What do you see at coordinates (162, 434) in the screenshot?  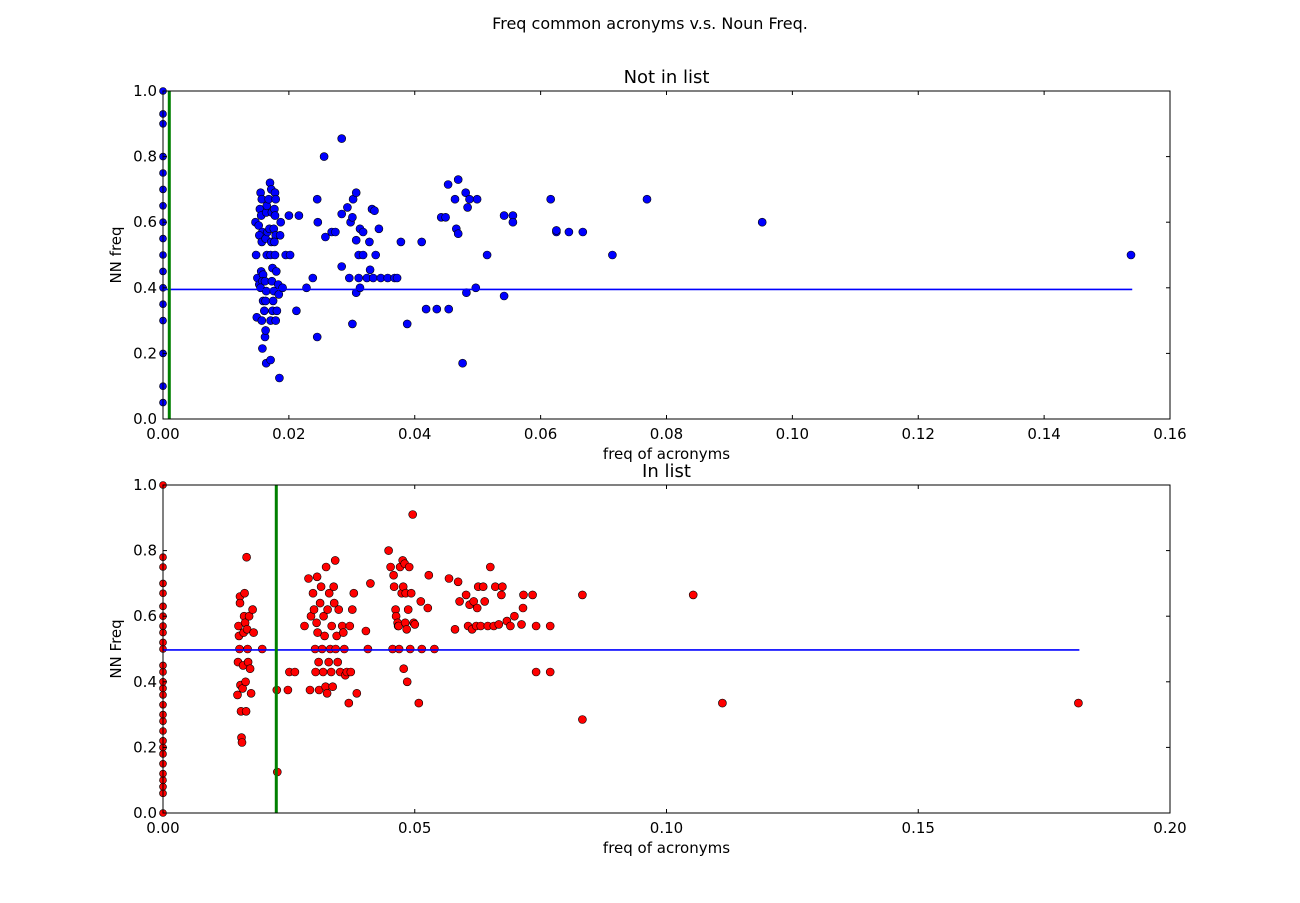 I see `x-tick-label: 0.00` at bounding box center [162, 434].